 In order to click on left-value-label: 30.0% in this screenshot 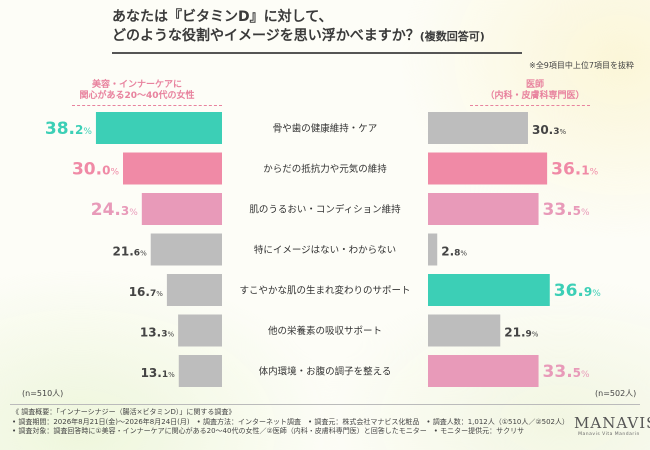, I will do `click(95, 170)`.